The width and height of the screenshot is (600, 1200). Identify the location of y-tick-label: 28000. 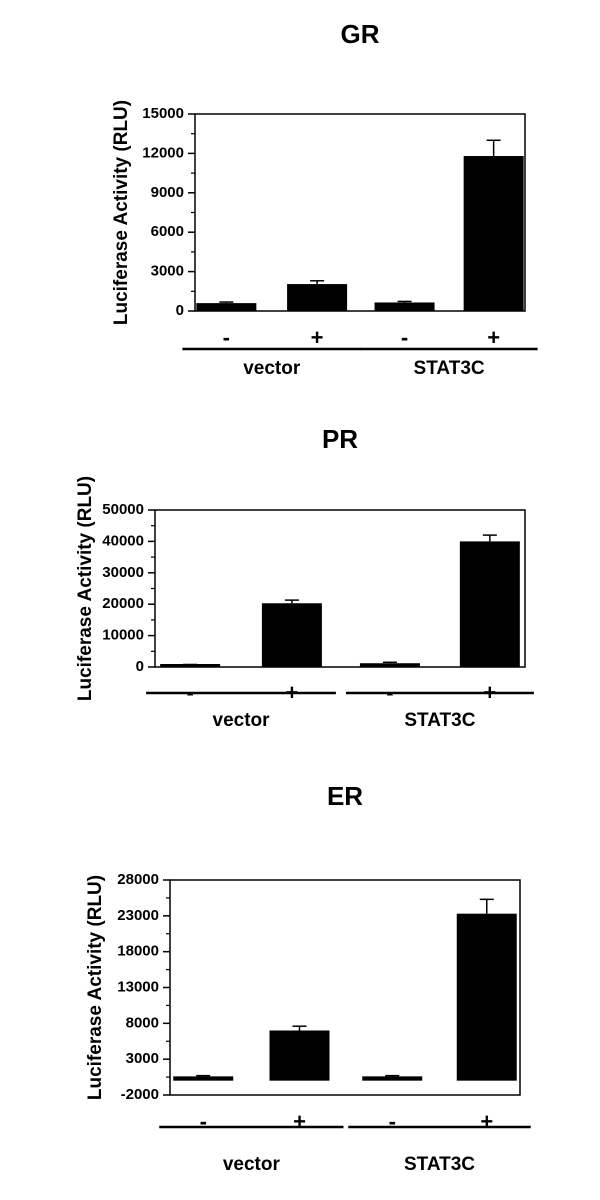
(138, 879).